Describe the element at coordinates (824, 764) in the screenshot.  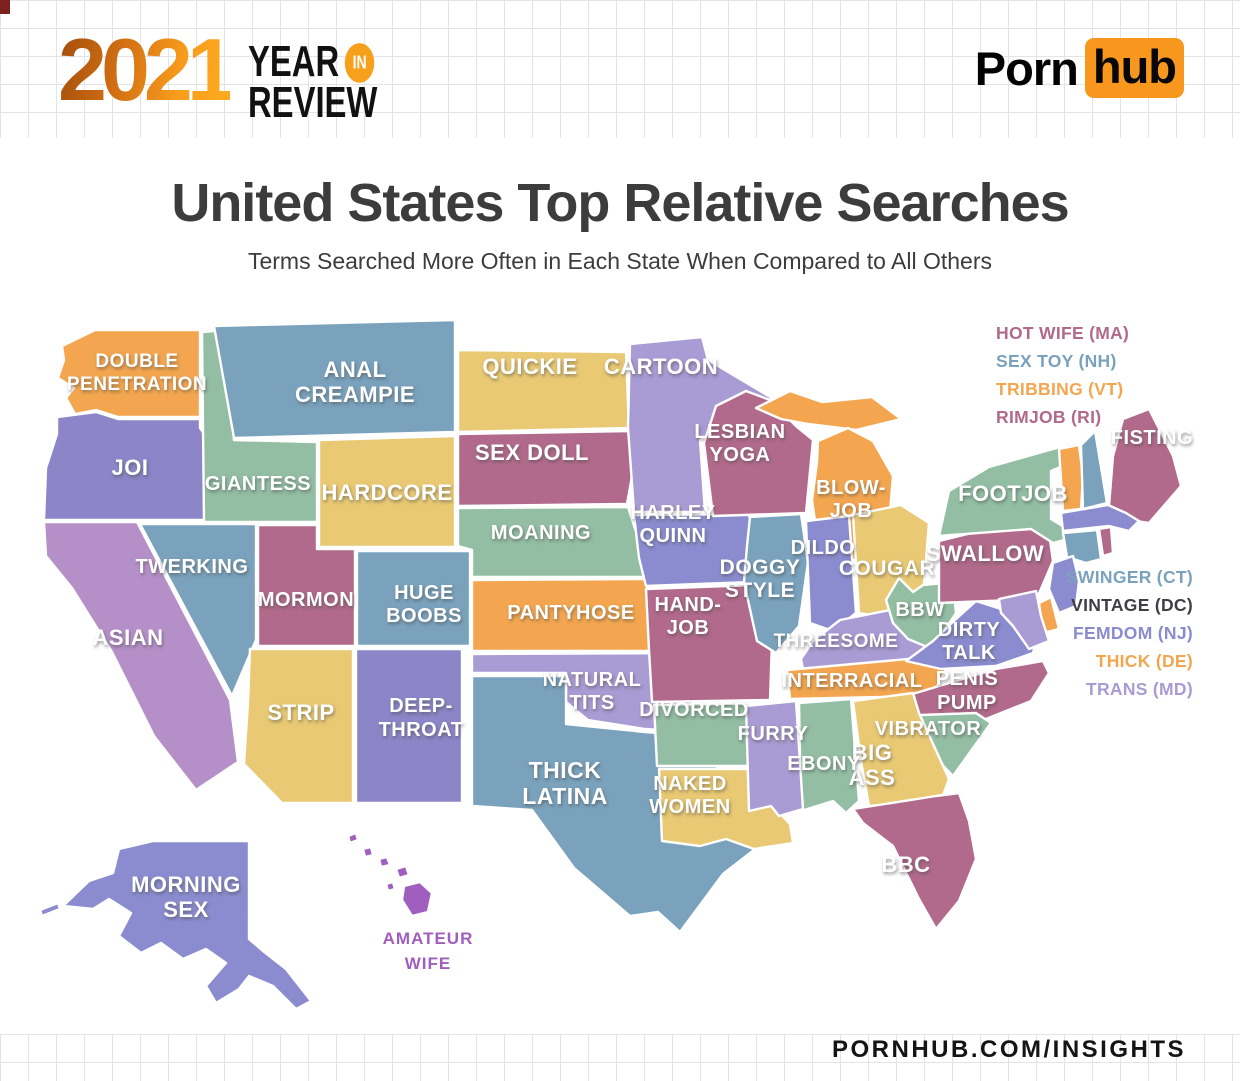
I see `state-label-AL: EBONY` at that location.